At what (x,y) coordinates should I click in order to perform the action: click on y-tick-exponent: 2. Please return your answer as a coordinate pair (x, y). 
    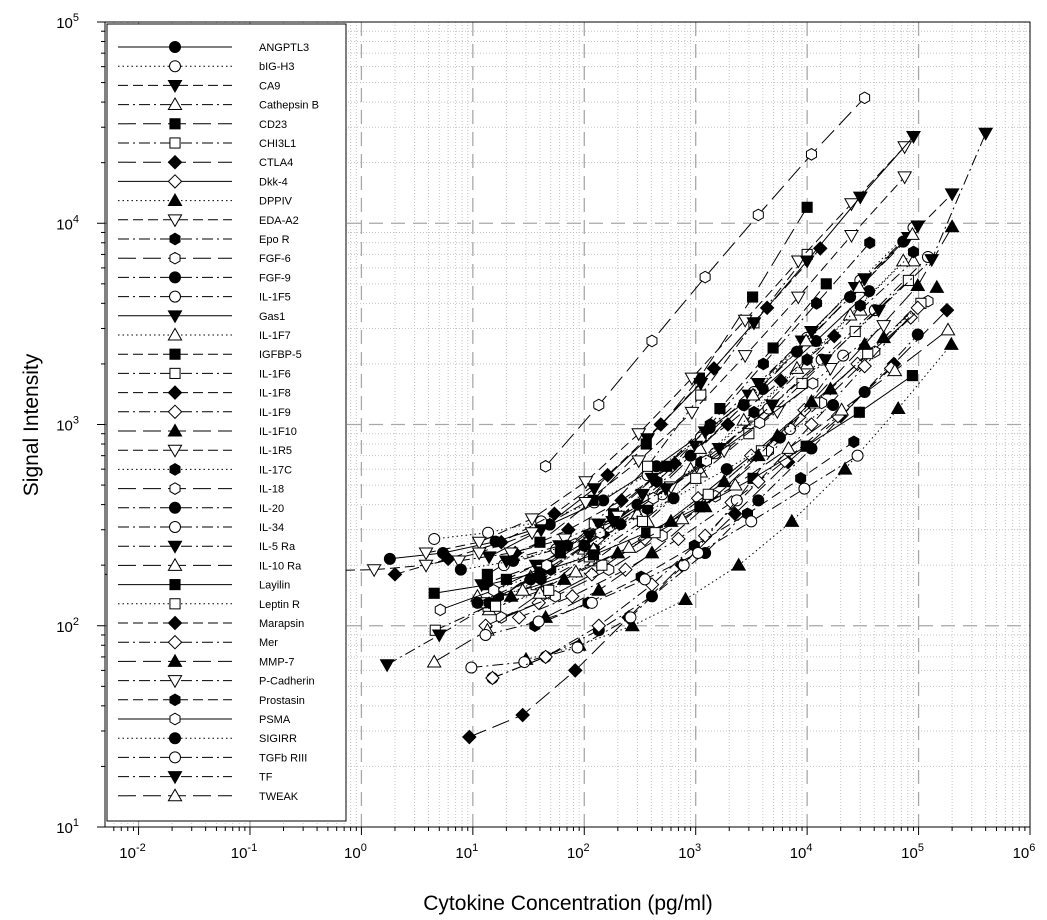
    Looking at the image, I should click on (76, 622).